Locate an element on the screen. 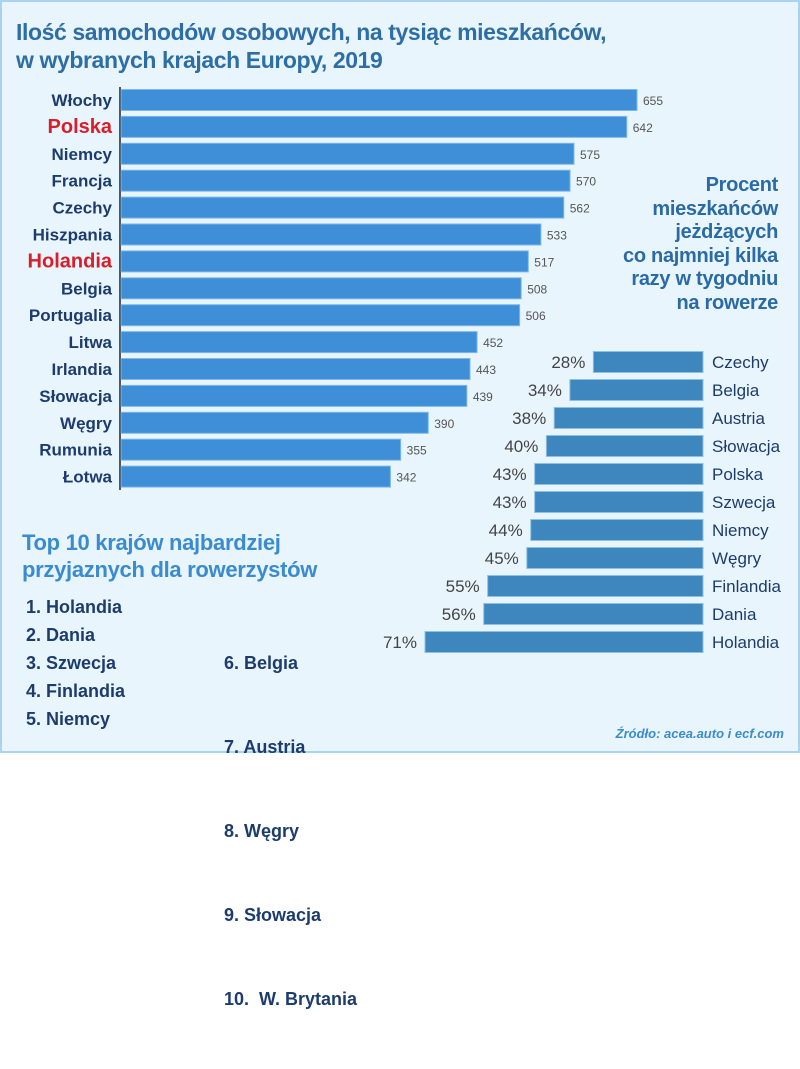 This screenshot has height=1069, width=800. title-line: przyjaznych dla rowerzystów is located at coordinates (170, 569).